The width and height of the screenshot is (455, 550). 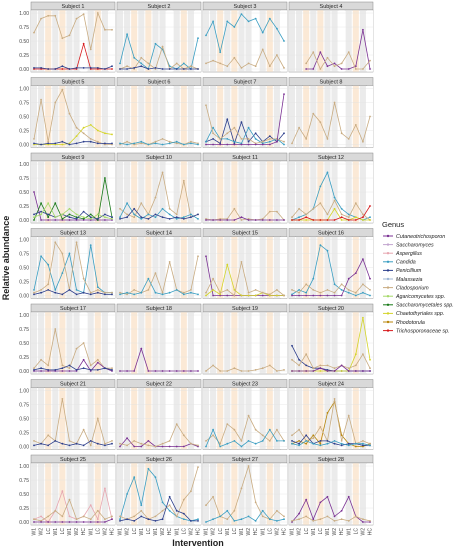 What do you see at coordinates (402, 254) in the screenshot?
I see `legend-item: Aspergillus` at bounding box center [402, 254].